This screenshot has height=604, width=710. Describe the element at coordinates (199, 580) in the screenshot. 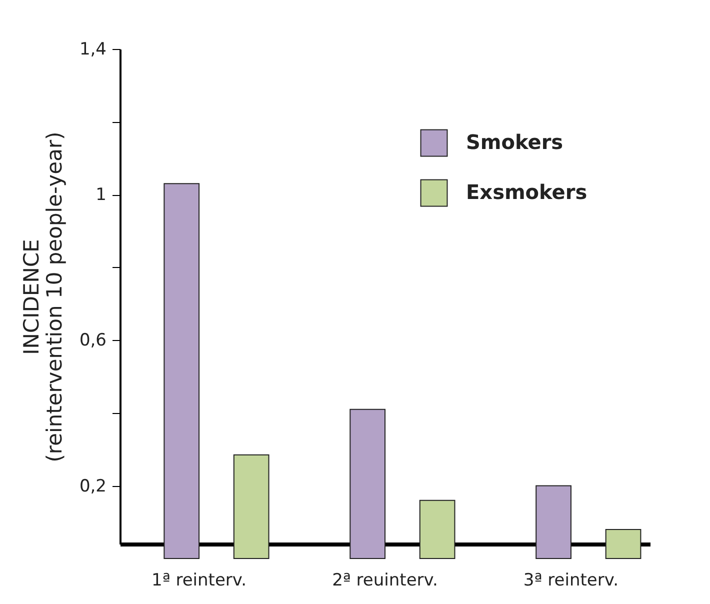

I see `x-tick-label: 1ª reinterv.` at that location.